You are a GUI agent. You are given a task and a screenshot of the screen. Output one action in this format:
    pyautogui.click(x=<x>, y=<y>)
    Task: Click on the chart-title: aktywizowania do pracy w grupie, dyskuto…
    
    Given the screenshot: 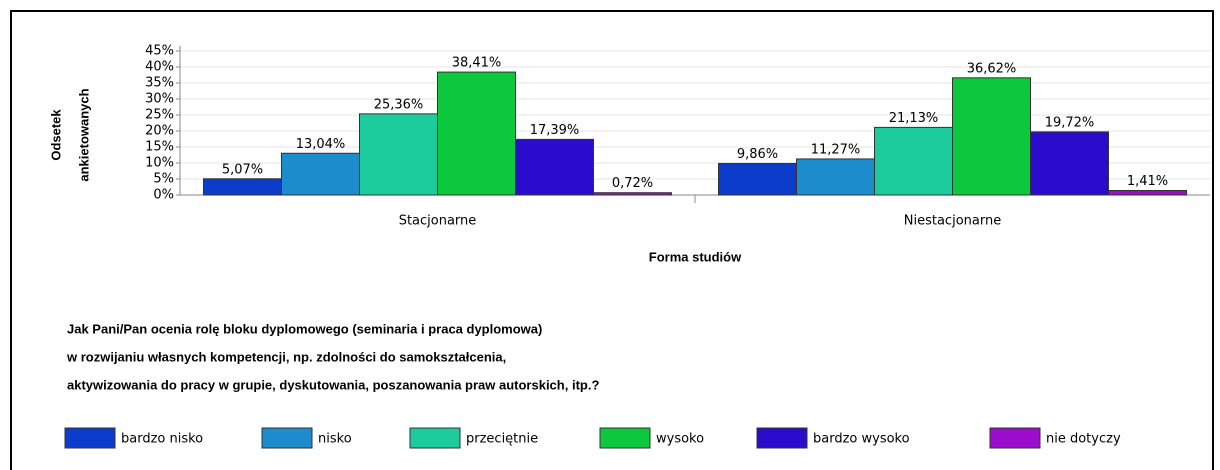 What is the action you would take?
    pyautogui.click(x=333, y=384)
    